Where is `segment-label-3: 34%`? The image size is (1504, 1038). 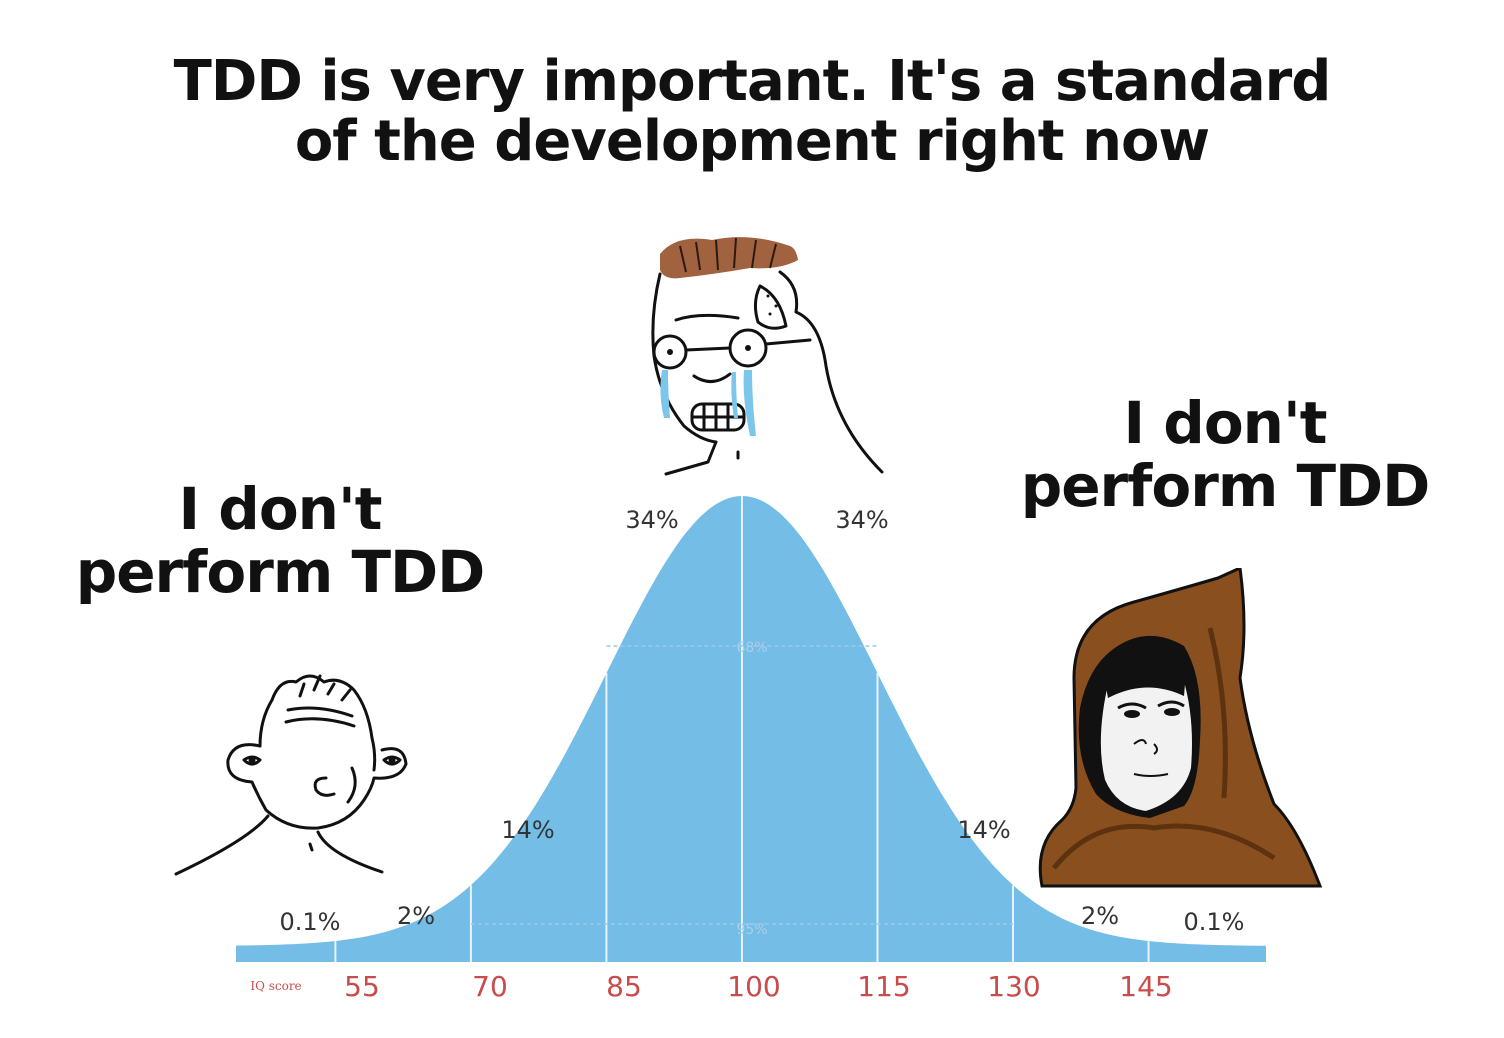 segment-label-3: 34% is located at coordinates (651, 520).